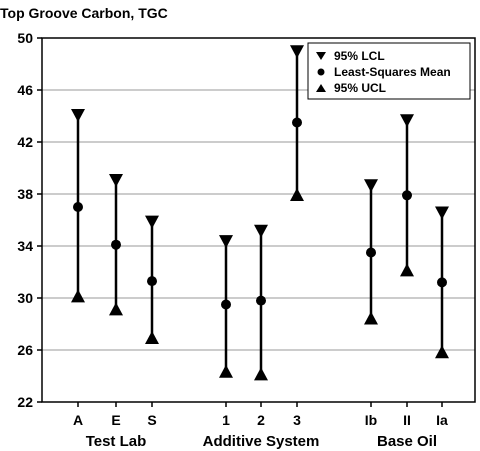  Describe the element at coordinates (25, 142) in the screenshot. I see `y-tick-label: 42` at that location.